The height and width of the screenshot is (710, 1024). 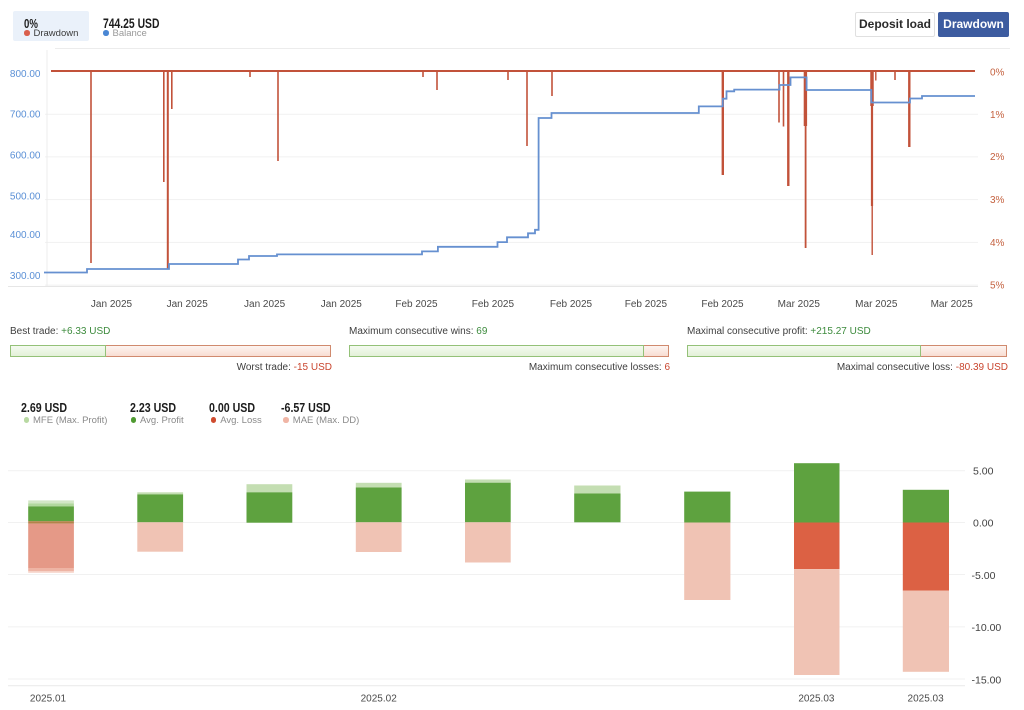 What do you see at coordinates (997, 73) in the screenshot?
I see `svg-text: 0%` at bounding box center [997, 73].